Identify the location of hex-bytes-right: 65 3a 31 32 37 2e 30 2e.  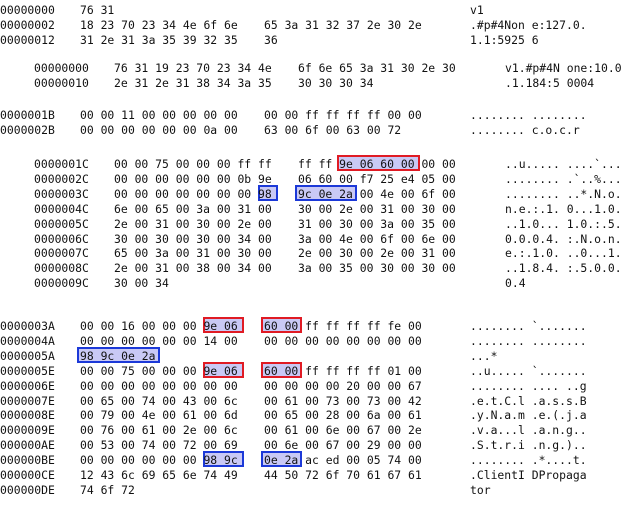
(343, 25).